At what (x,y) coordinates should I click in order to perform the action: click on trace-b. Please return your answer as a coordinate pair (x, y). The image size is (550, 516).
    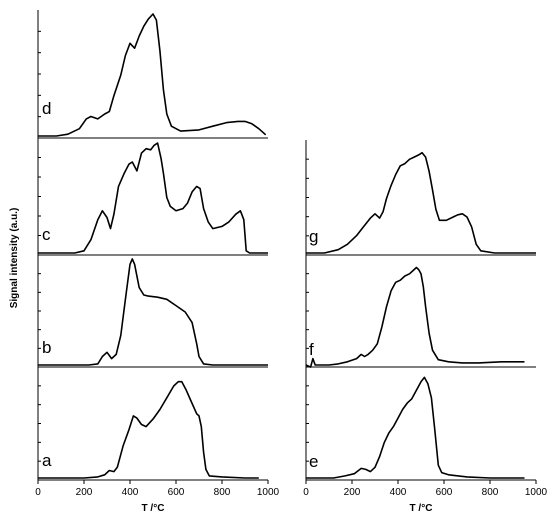
    Looking at the image, I should click on (153, 312).